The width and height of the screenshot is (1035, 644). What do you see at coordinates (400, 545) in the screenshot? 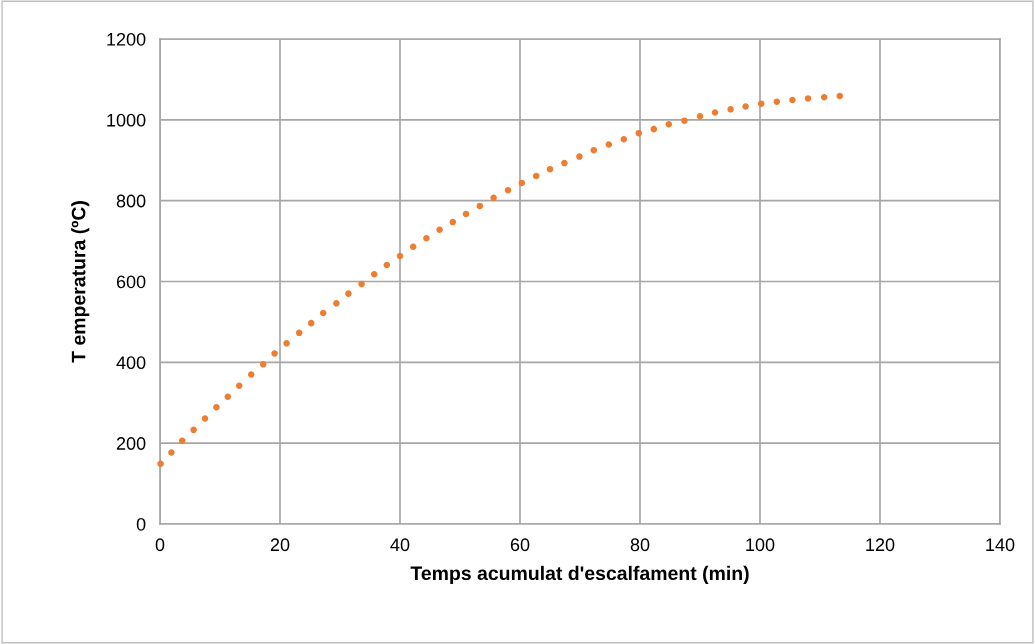
I see `x-tick-label: 40` at bounding box center [400, 545].